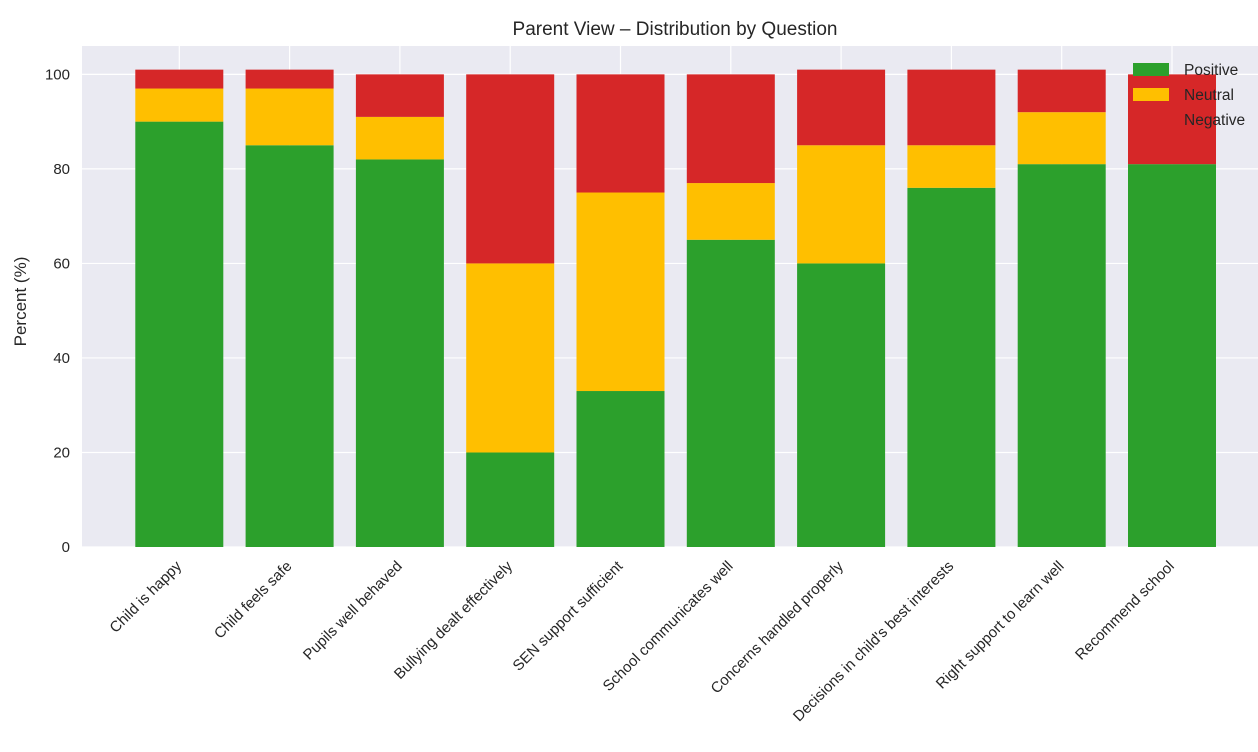  What do you see at coordinates (61, 358) in the screenshot?
I see `y-tick-label: 40` at bounding box center [61, 358].